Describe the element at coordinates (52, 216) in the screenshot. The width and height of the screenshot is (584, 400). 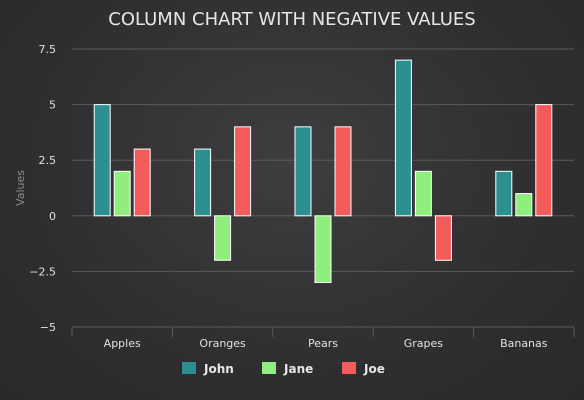
I see `y-tick-label: 0` at that location.